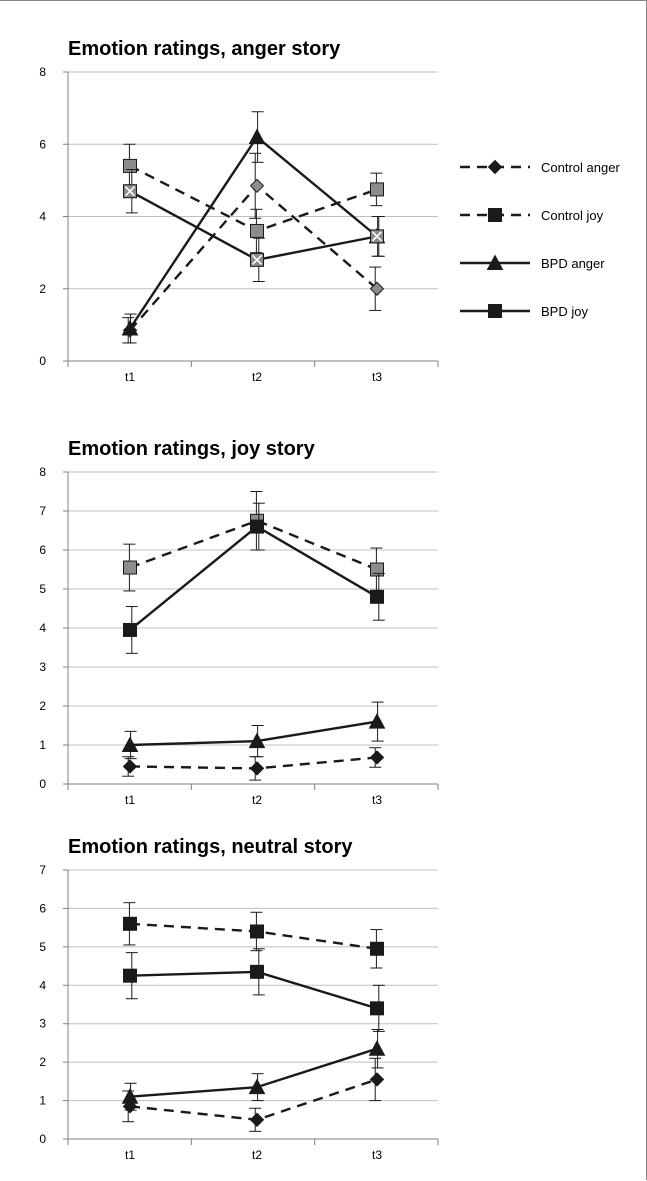 The width and height of the screenshot is (647, 1181). Describe the element at coordinates (573, 263) in the screenshot. I see `legend-label: BPD anger` at that location.